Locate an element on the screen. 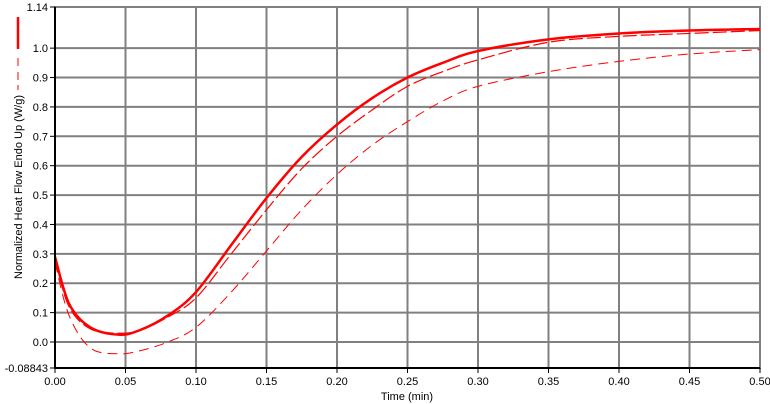 This screenshot has height=404, width=770. x-tick-label: 0.20 is located at coordinates (336, 382).